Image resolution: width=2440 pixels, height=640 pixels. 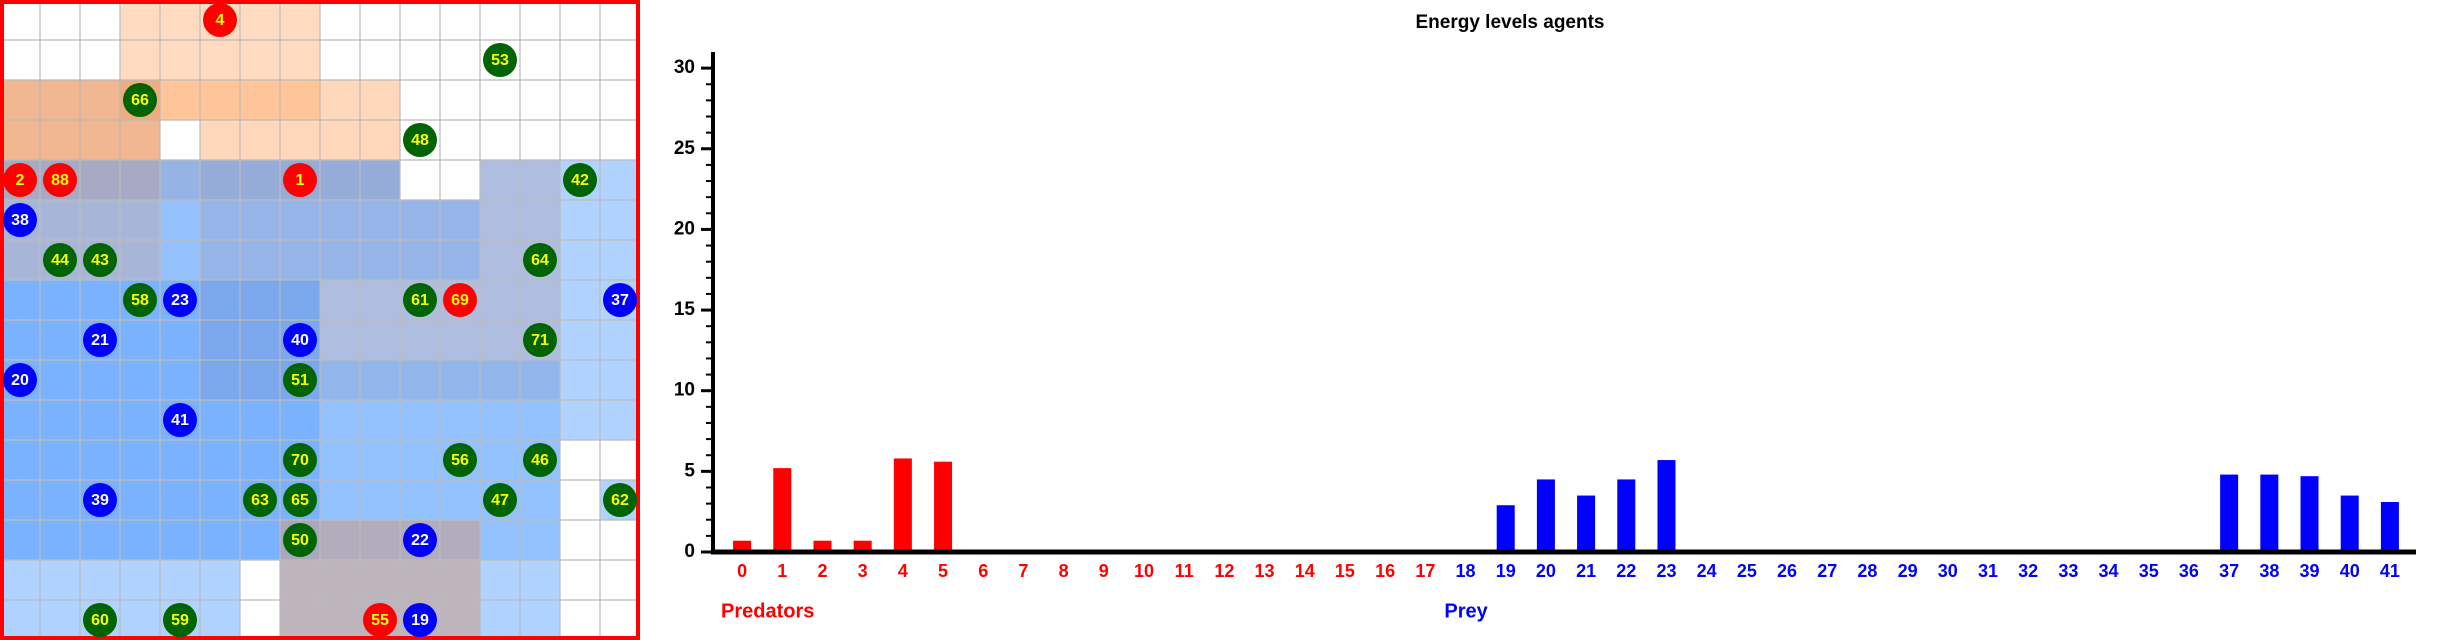 I want to click on x-tick-label: 15, so click(x=1345, y=571).